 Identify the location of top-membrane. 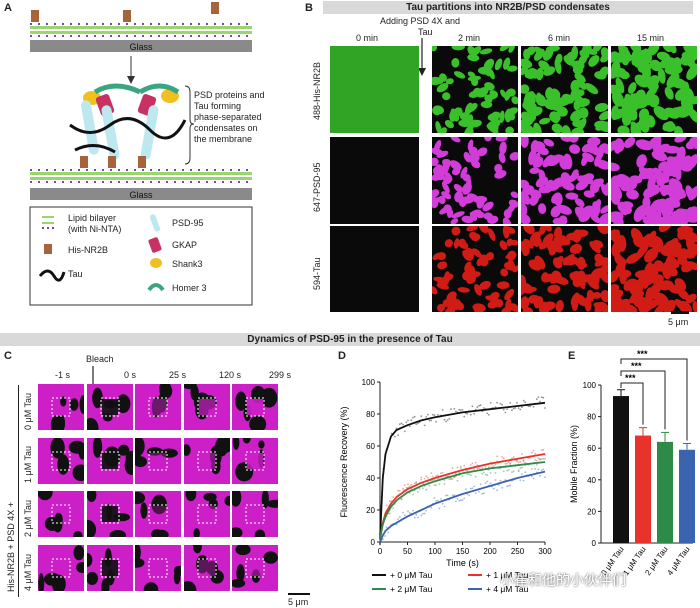
(141, 27).